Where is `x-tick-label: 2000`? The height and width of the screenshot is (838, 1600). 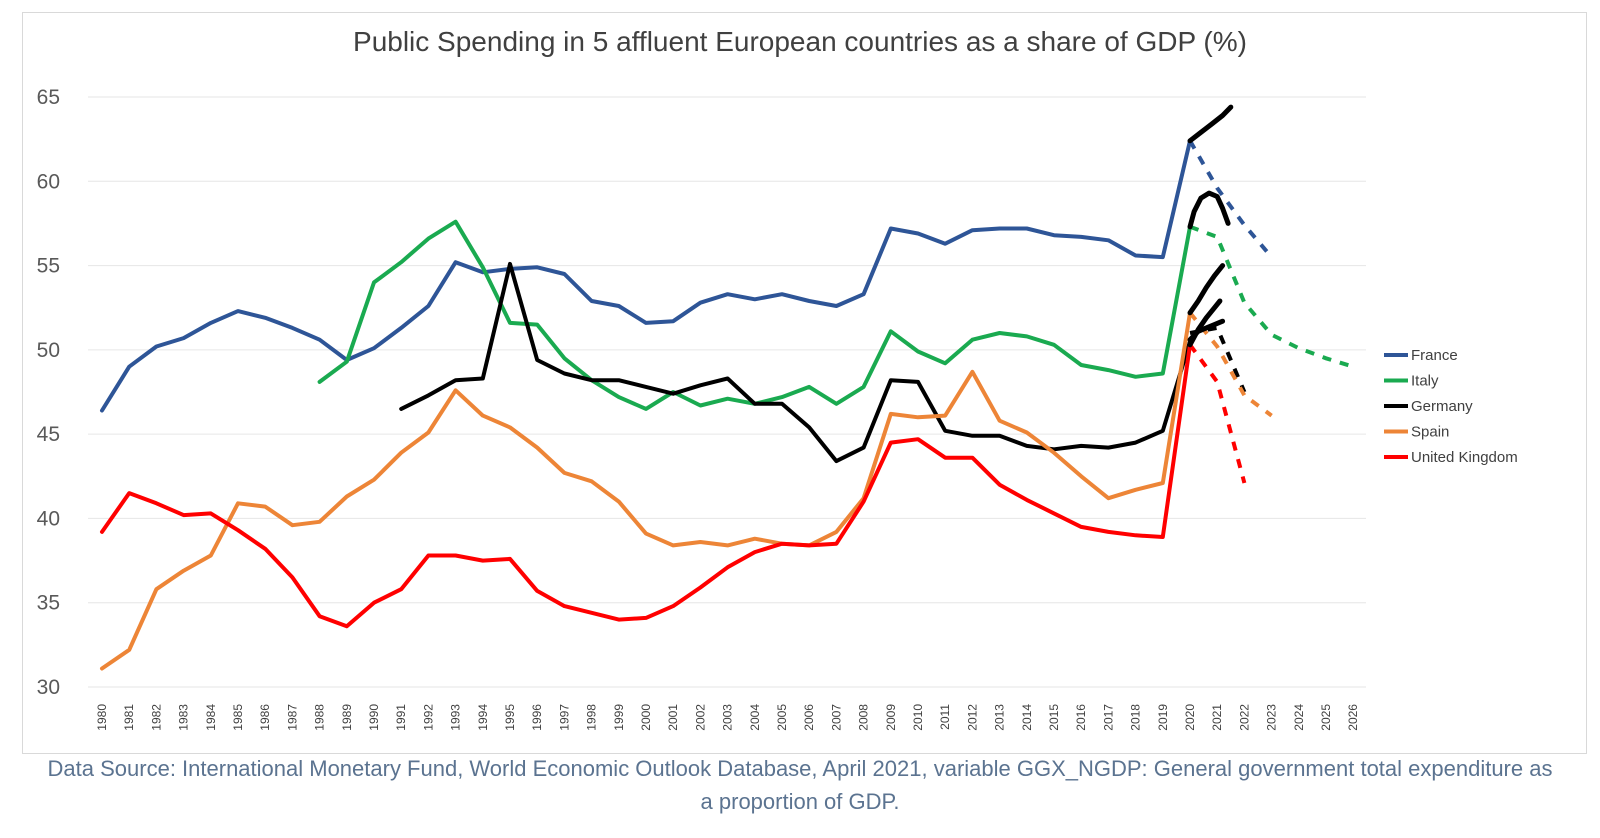
x-tick-label: 2000 is located at coordinates (646, 717).